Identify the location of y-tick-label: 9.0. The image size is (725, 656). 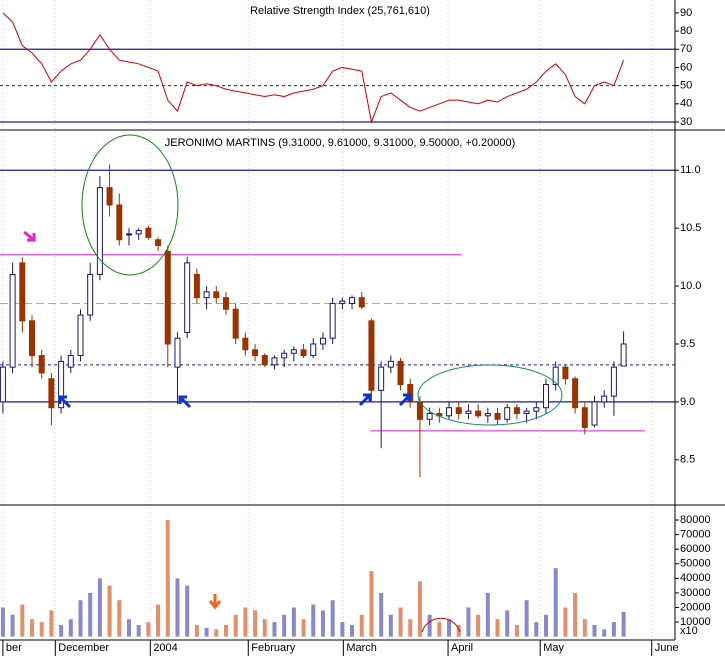
(687, 402).